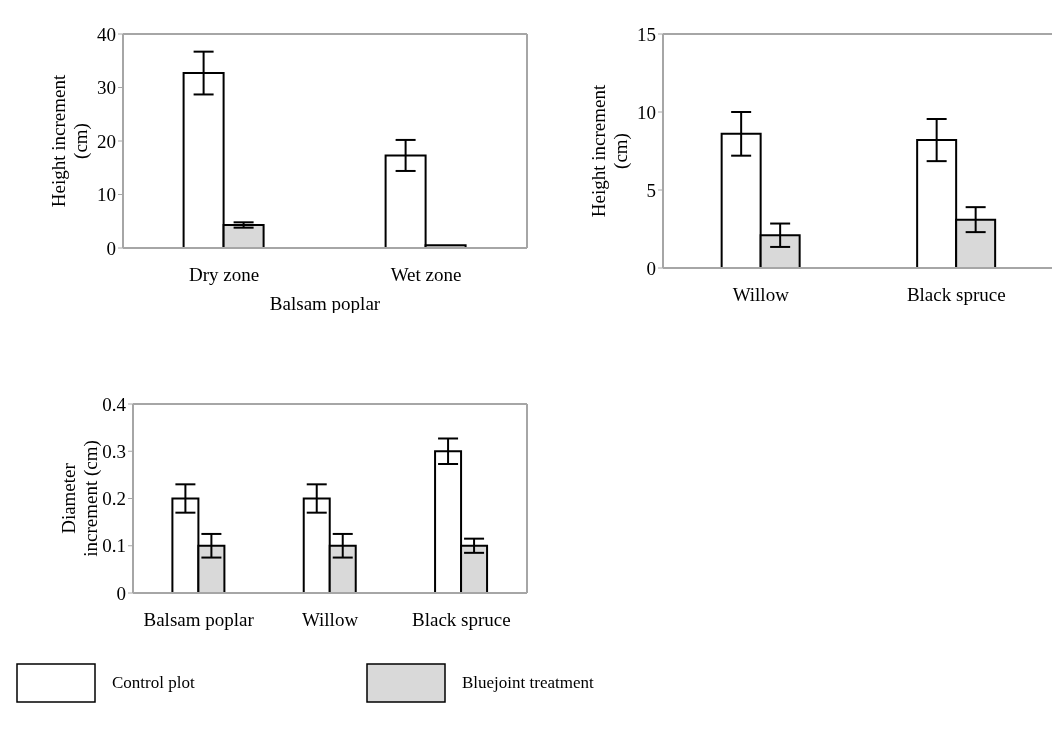 The height and width of the screenshot is (738, 1052). What do you see at coordinates (528, 683) in the screenshot?
I see `legend-label: Bluejoint treatment` at bounding box center [528, 683].